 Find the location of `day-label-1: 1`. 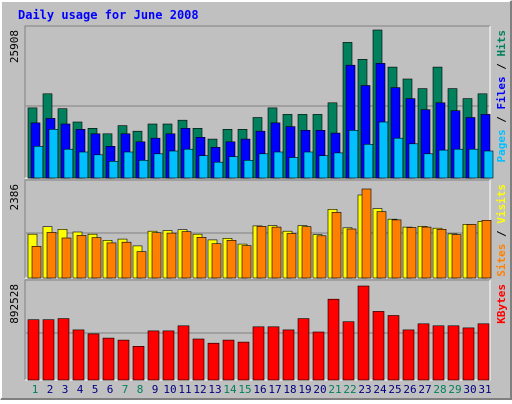

day-label-1: 1 is located at coordinates (35, 389).